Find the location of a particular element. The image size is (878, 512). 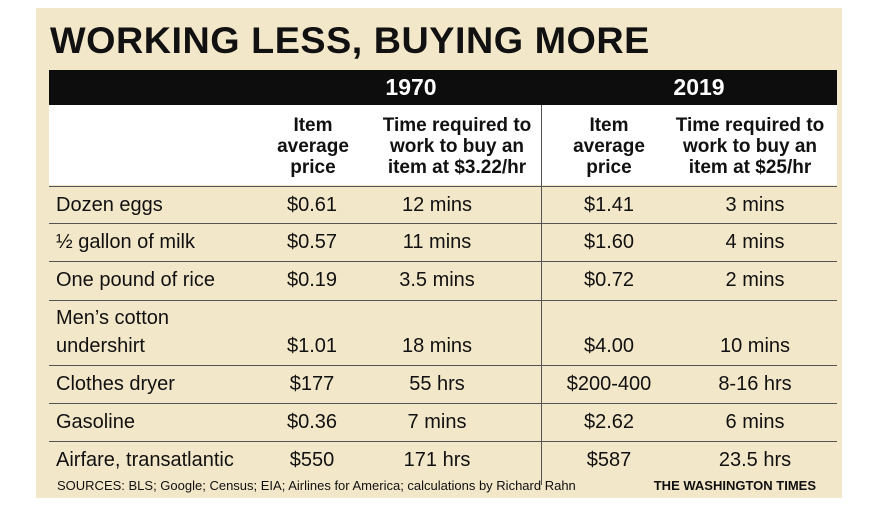

item-name: Gasoline is located at coordinates (95, 422).